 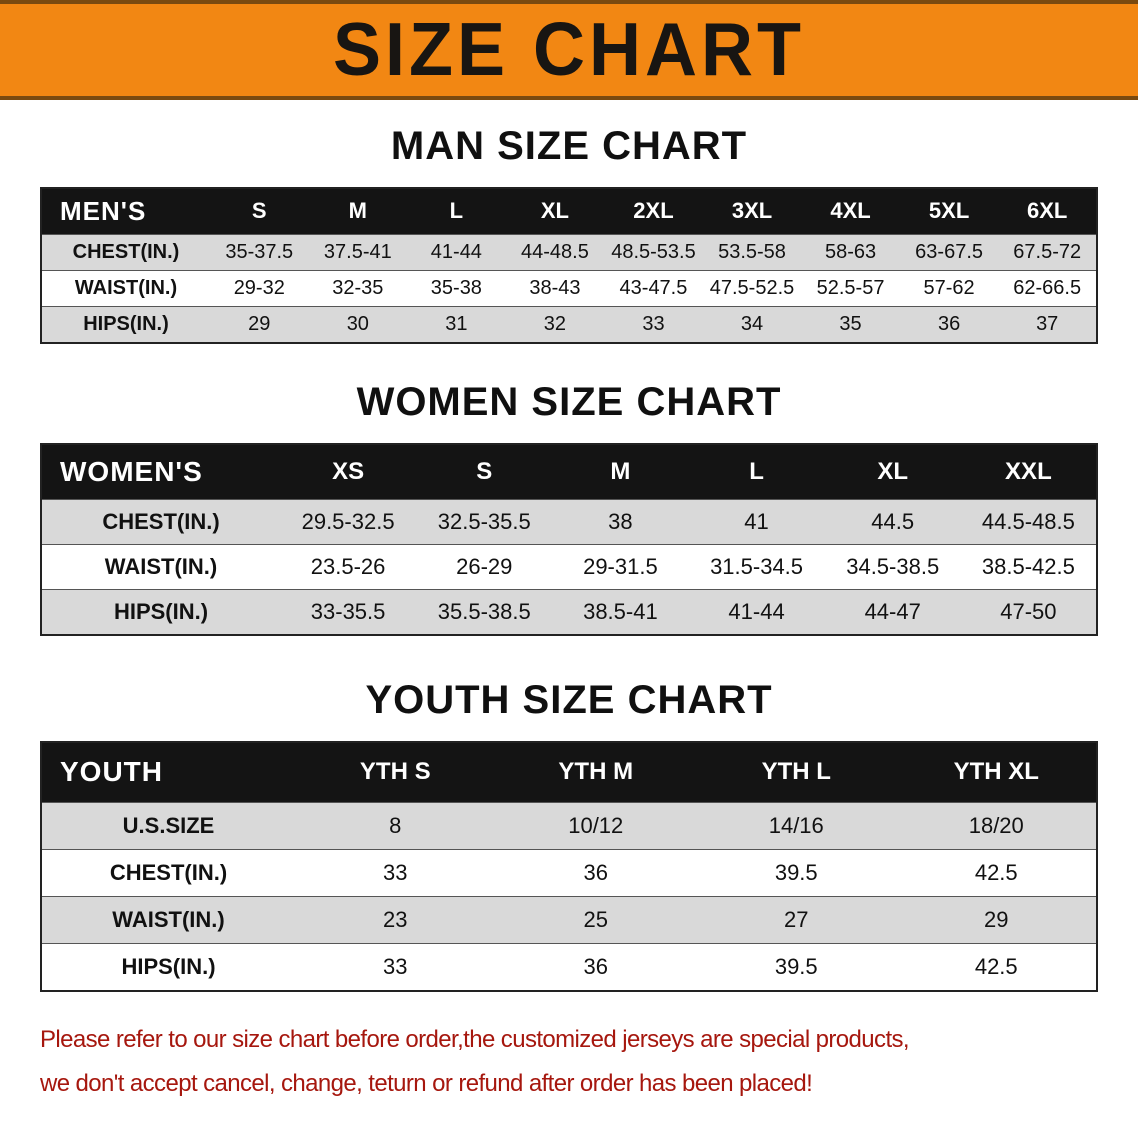 I want to click on size-cell: 58-63, so click(x=850, y=251).